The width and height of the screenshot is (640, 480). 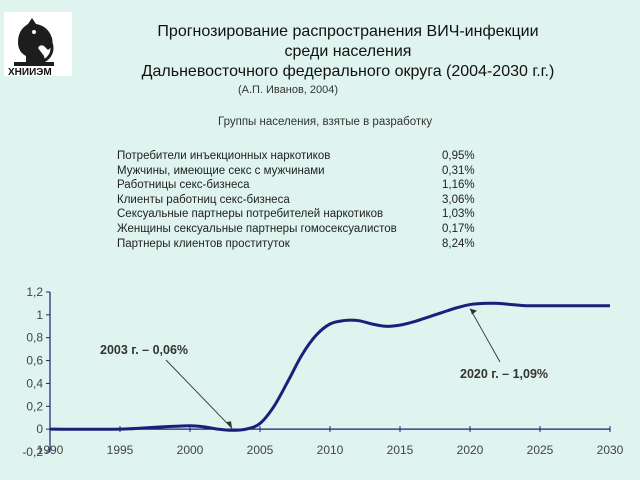 What do you see at coordinates (260, 450) in the screenshot?
I see `x-tick-label: 2005` at bounding box center [260, 450].